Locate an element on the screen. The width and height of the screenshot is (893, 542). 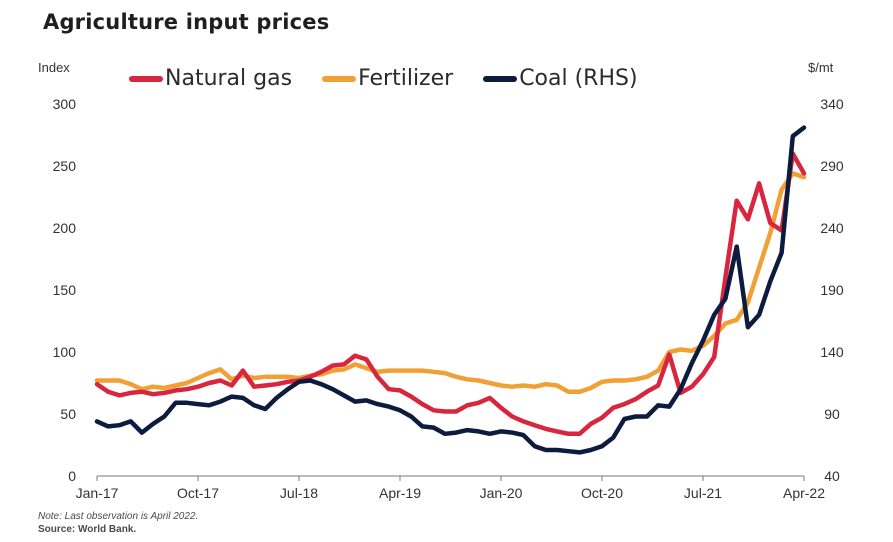
y-right-tick-label: 90 is located at coordinates (832, 414).